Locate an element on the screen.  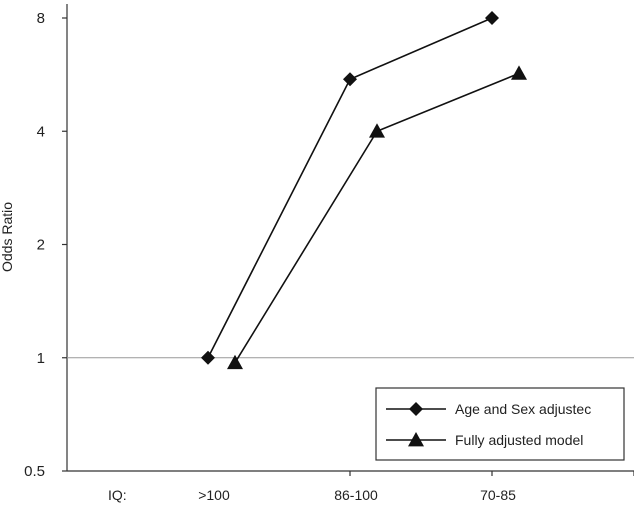
legend: Age and Sex adjustec Fully adjusted model is located at coordinates (500, 424).